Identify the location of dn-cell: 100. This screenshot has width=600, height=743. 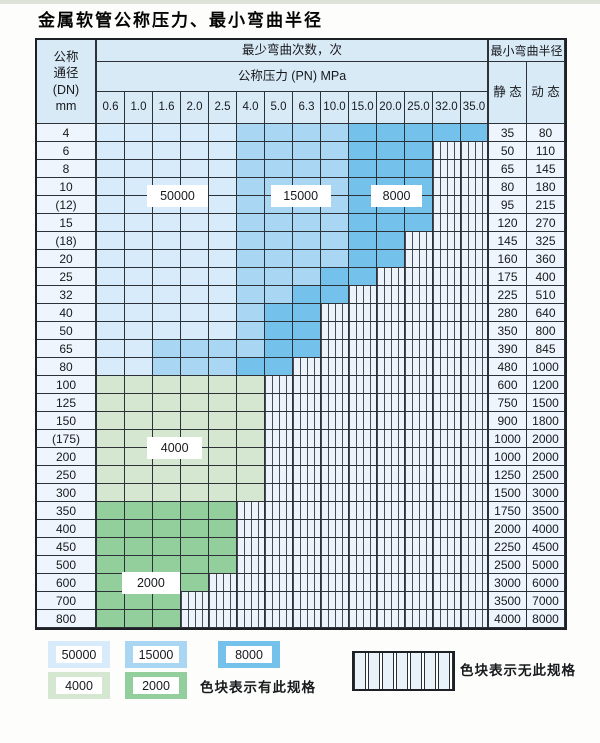
(67, 385).